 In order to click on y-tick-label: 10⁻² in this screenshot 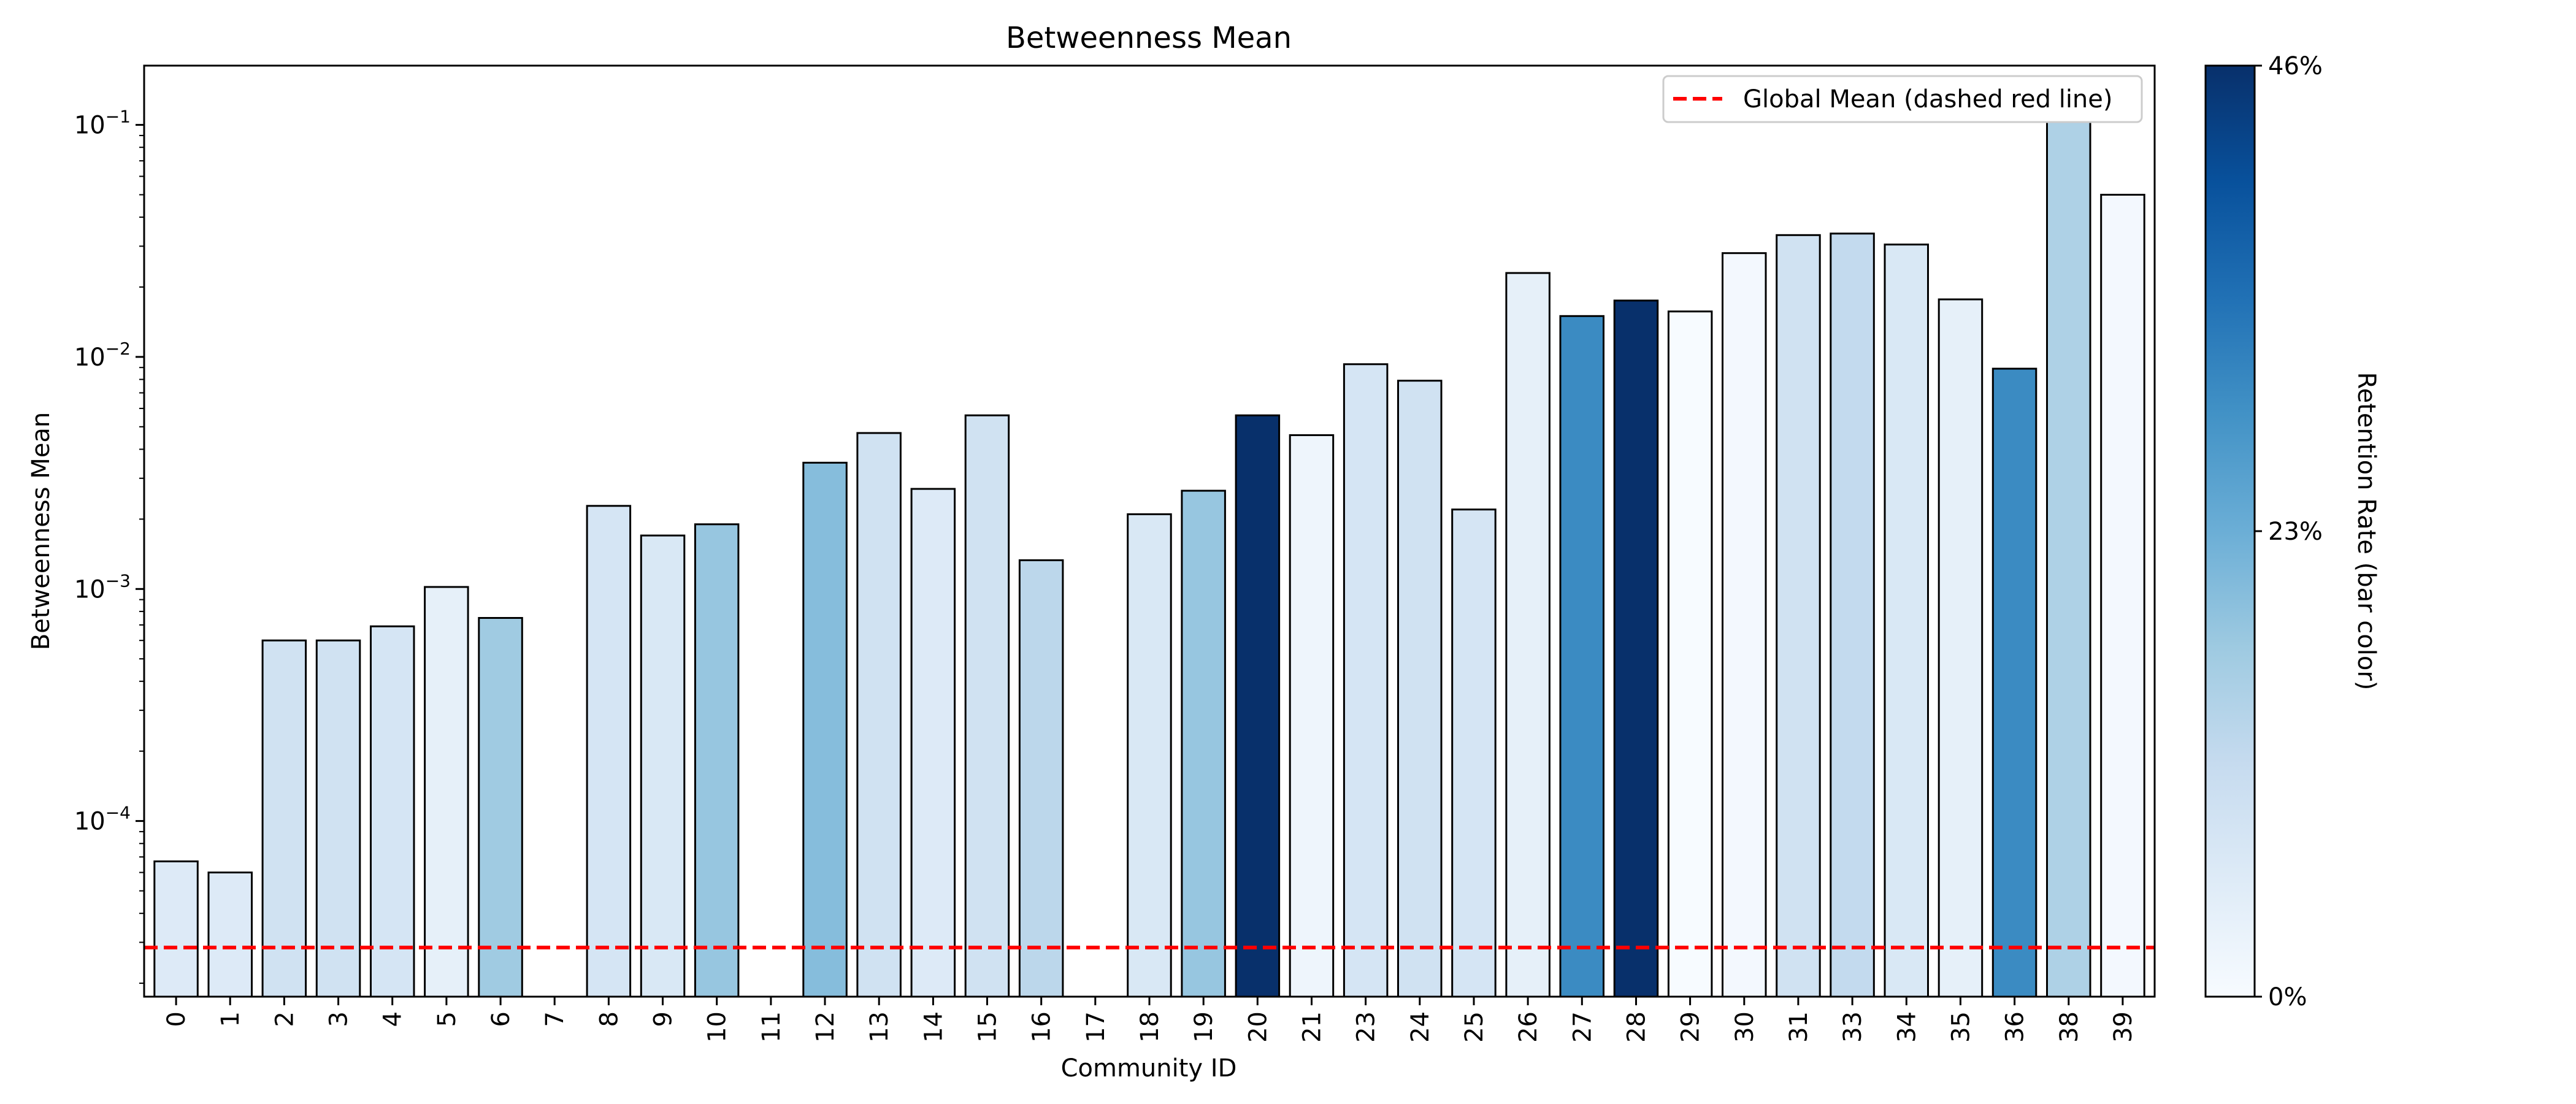, I will do `click(102, 355)`.